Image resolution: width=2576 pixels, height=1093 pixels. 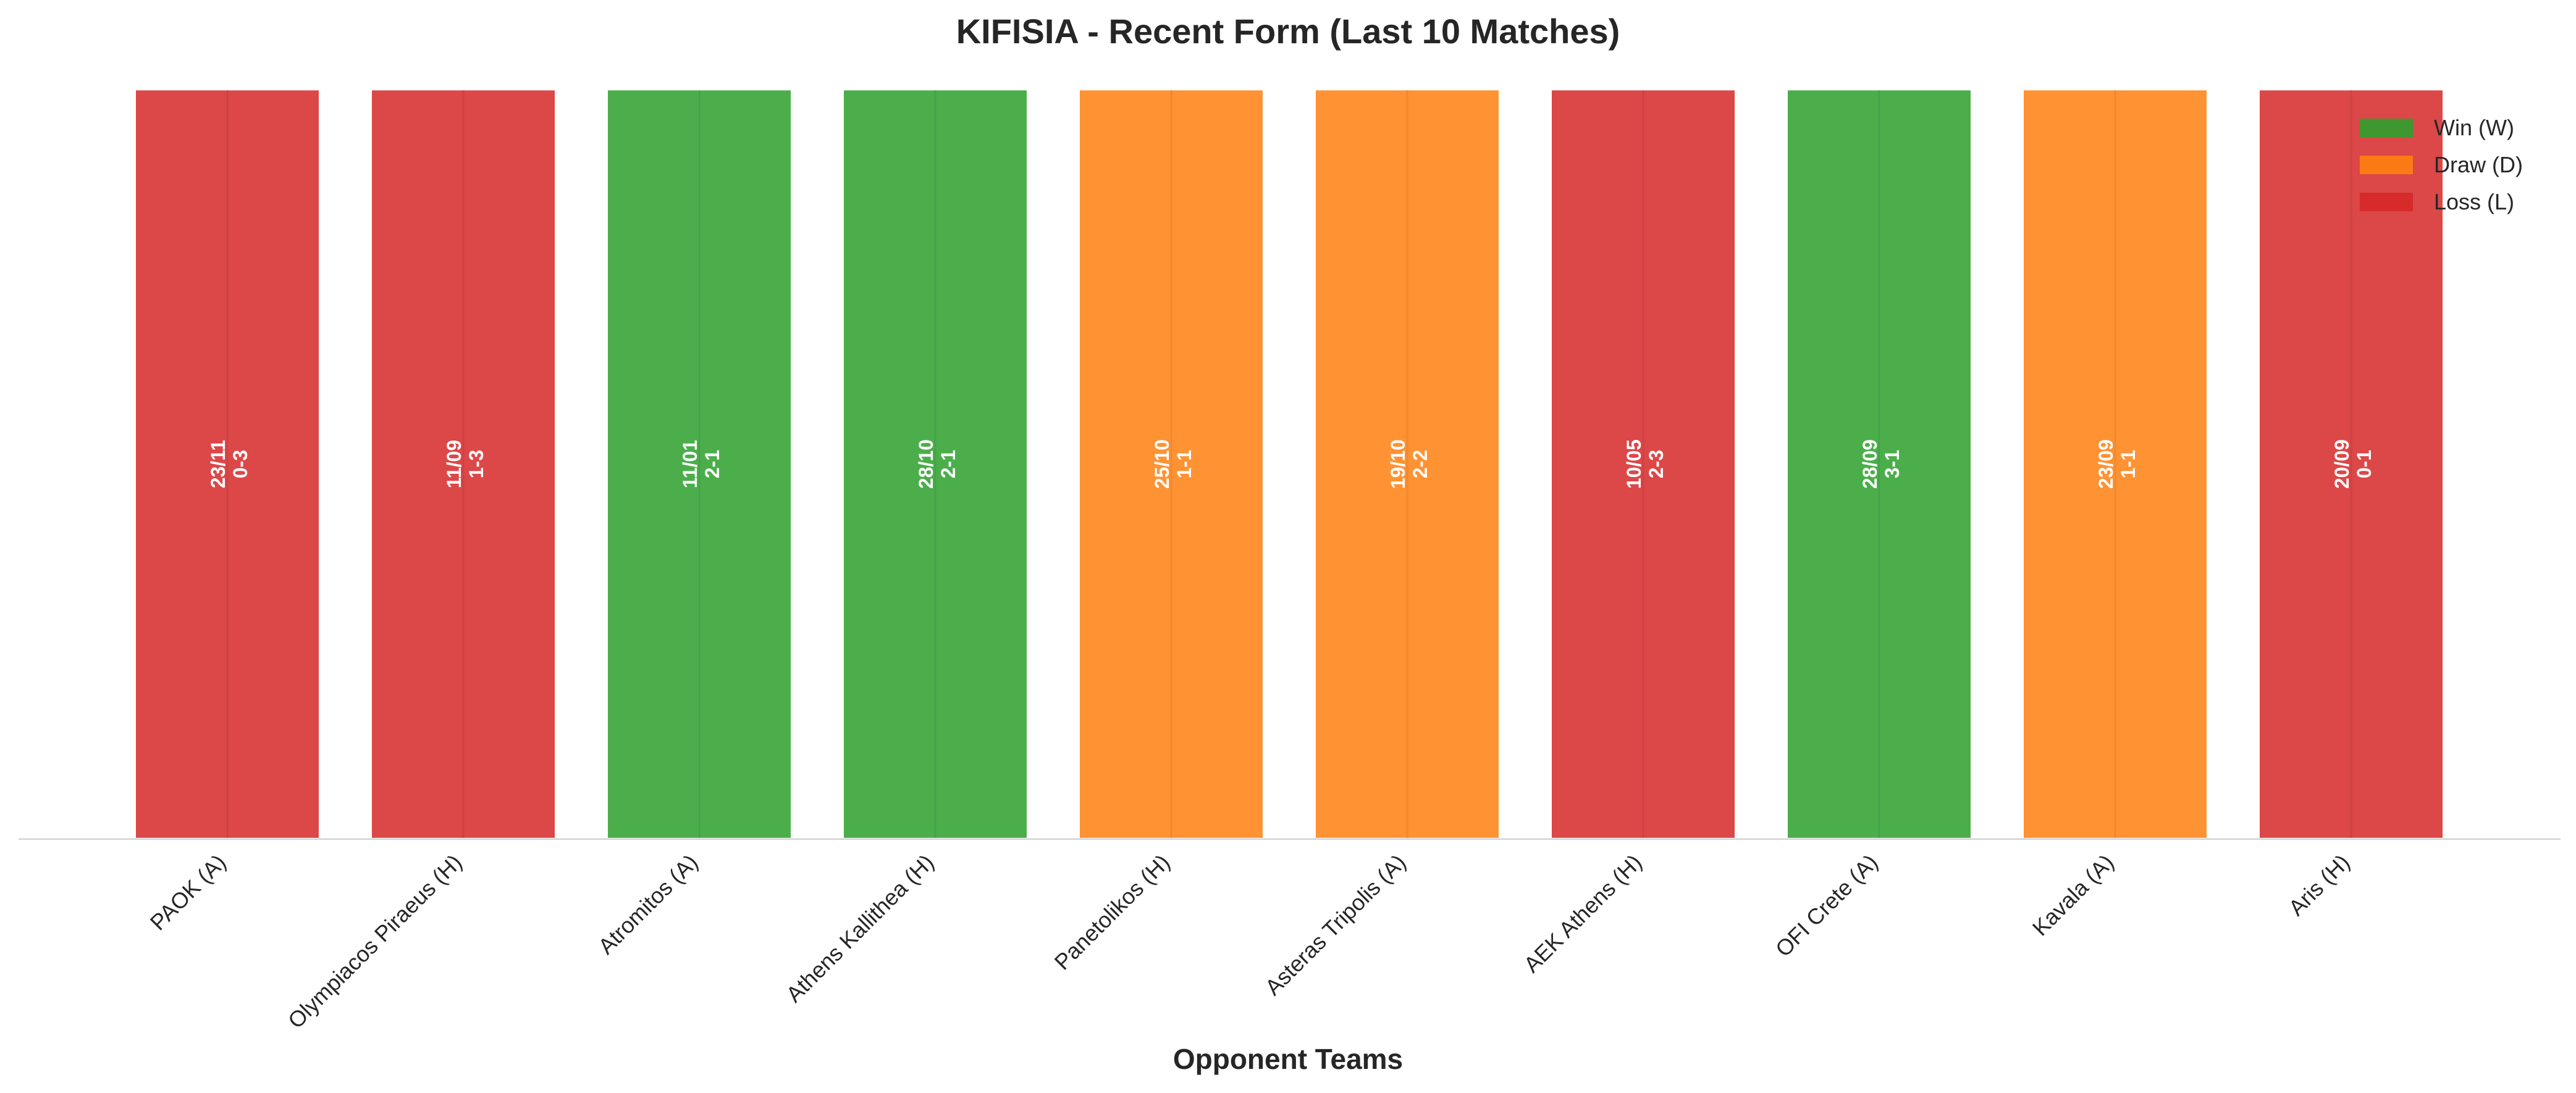 What do you see at coordinates (1582, 913) in the screenshot?
I see `x-tick-label: AEK Athens (H)` at bounding box center [1582, 913].